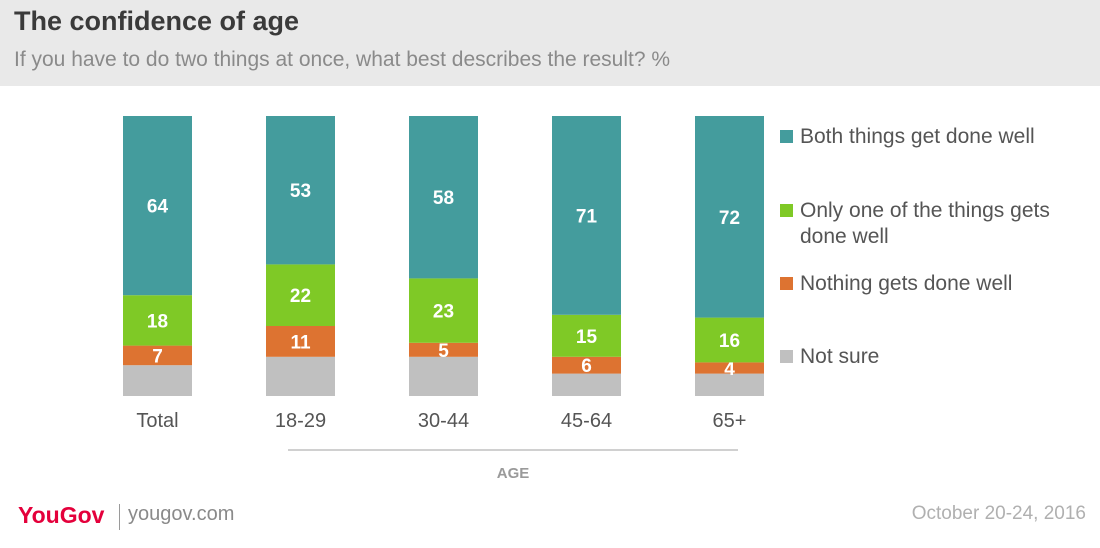  Describe the element at coordinates (925, 223) in the screenshot. I see `legend-label-only-one-of-the-things-gets-done-well: Only one of the things gets done well` at that location.